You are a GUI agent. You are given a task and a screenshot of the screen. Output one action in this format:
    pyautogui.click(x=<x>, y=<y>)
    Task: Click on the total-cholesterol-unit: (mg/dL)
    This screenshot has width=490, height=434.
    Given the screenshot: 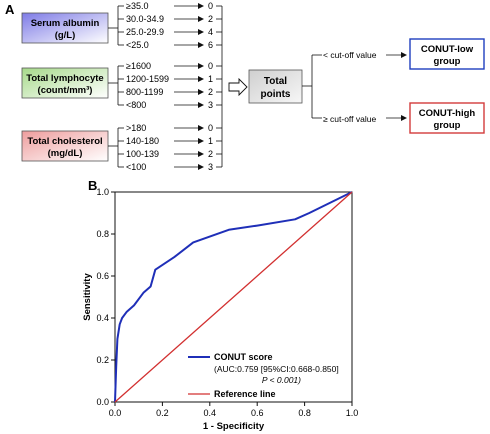 What is the action you would take?
    pyautogui.click(x=65, y=153)
    